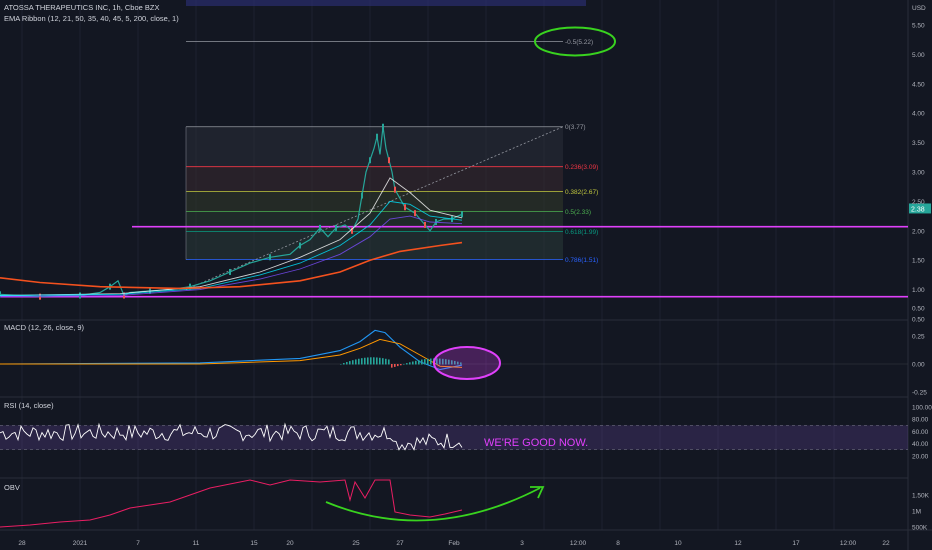 This screenshot has width=932, height=550. Describe the element at coordinates (581, 192) in the screenshot. I see `fib-label: 0.382(2.67)` at that location.